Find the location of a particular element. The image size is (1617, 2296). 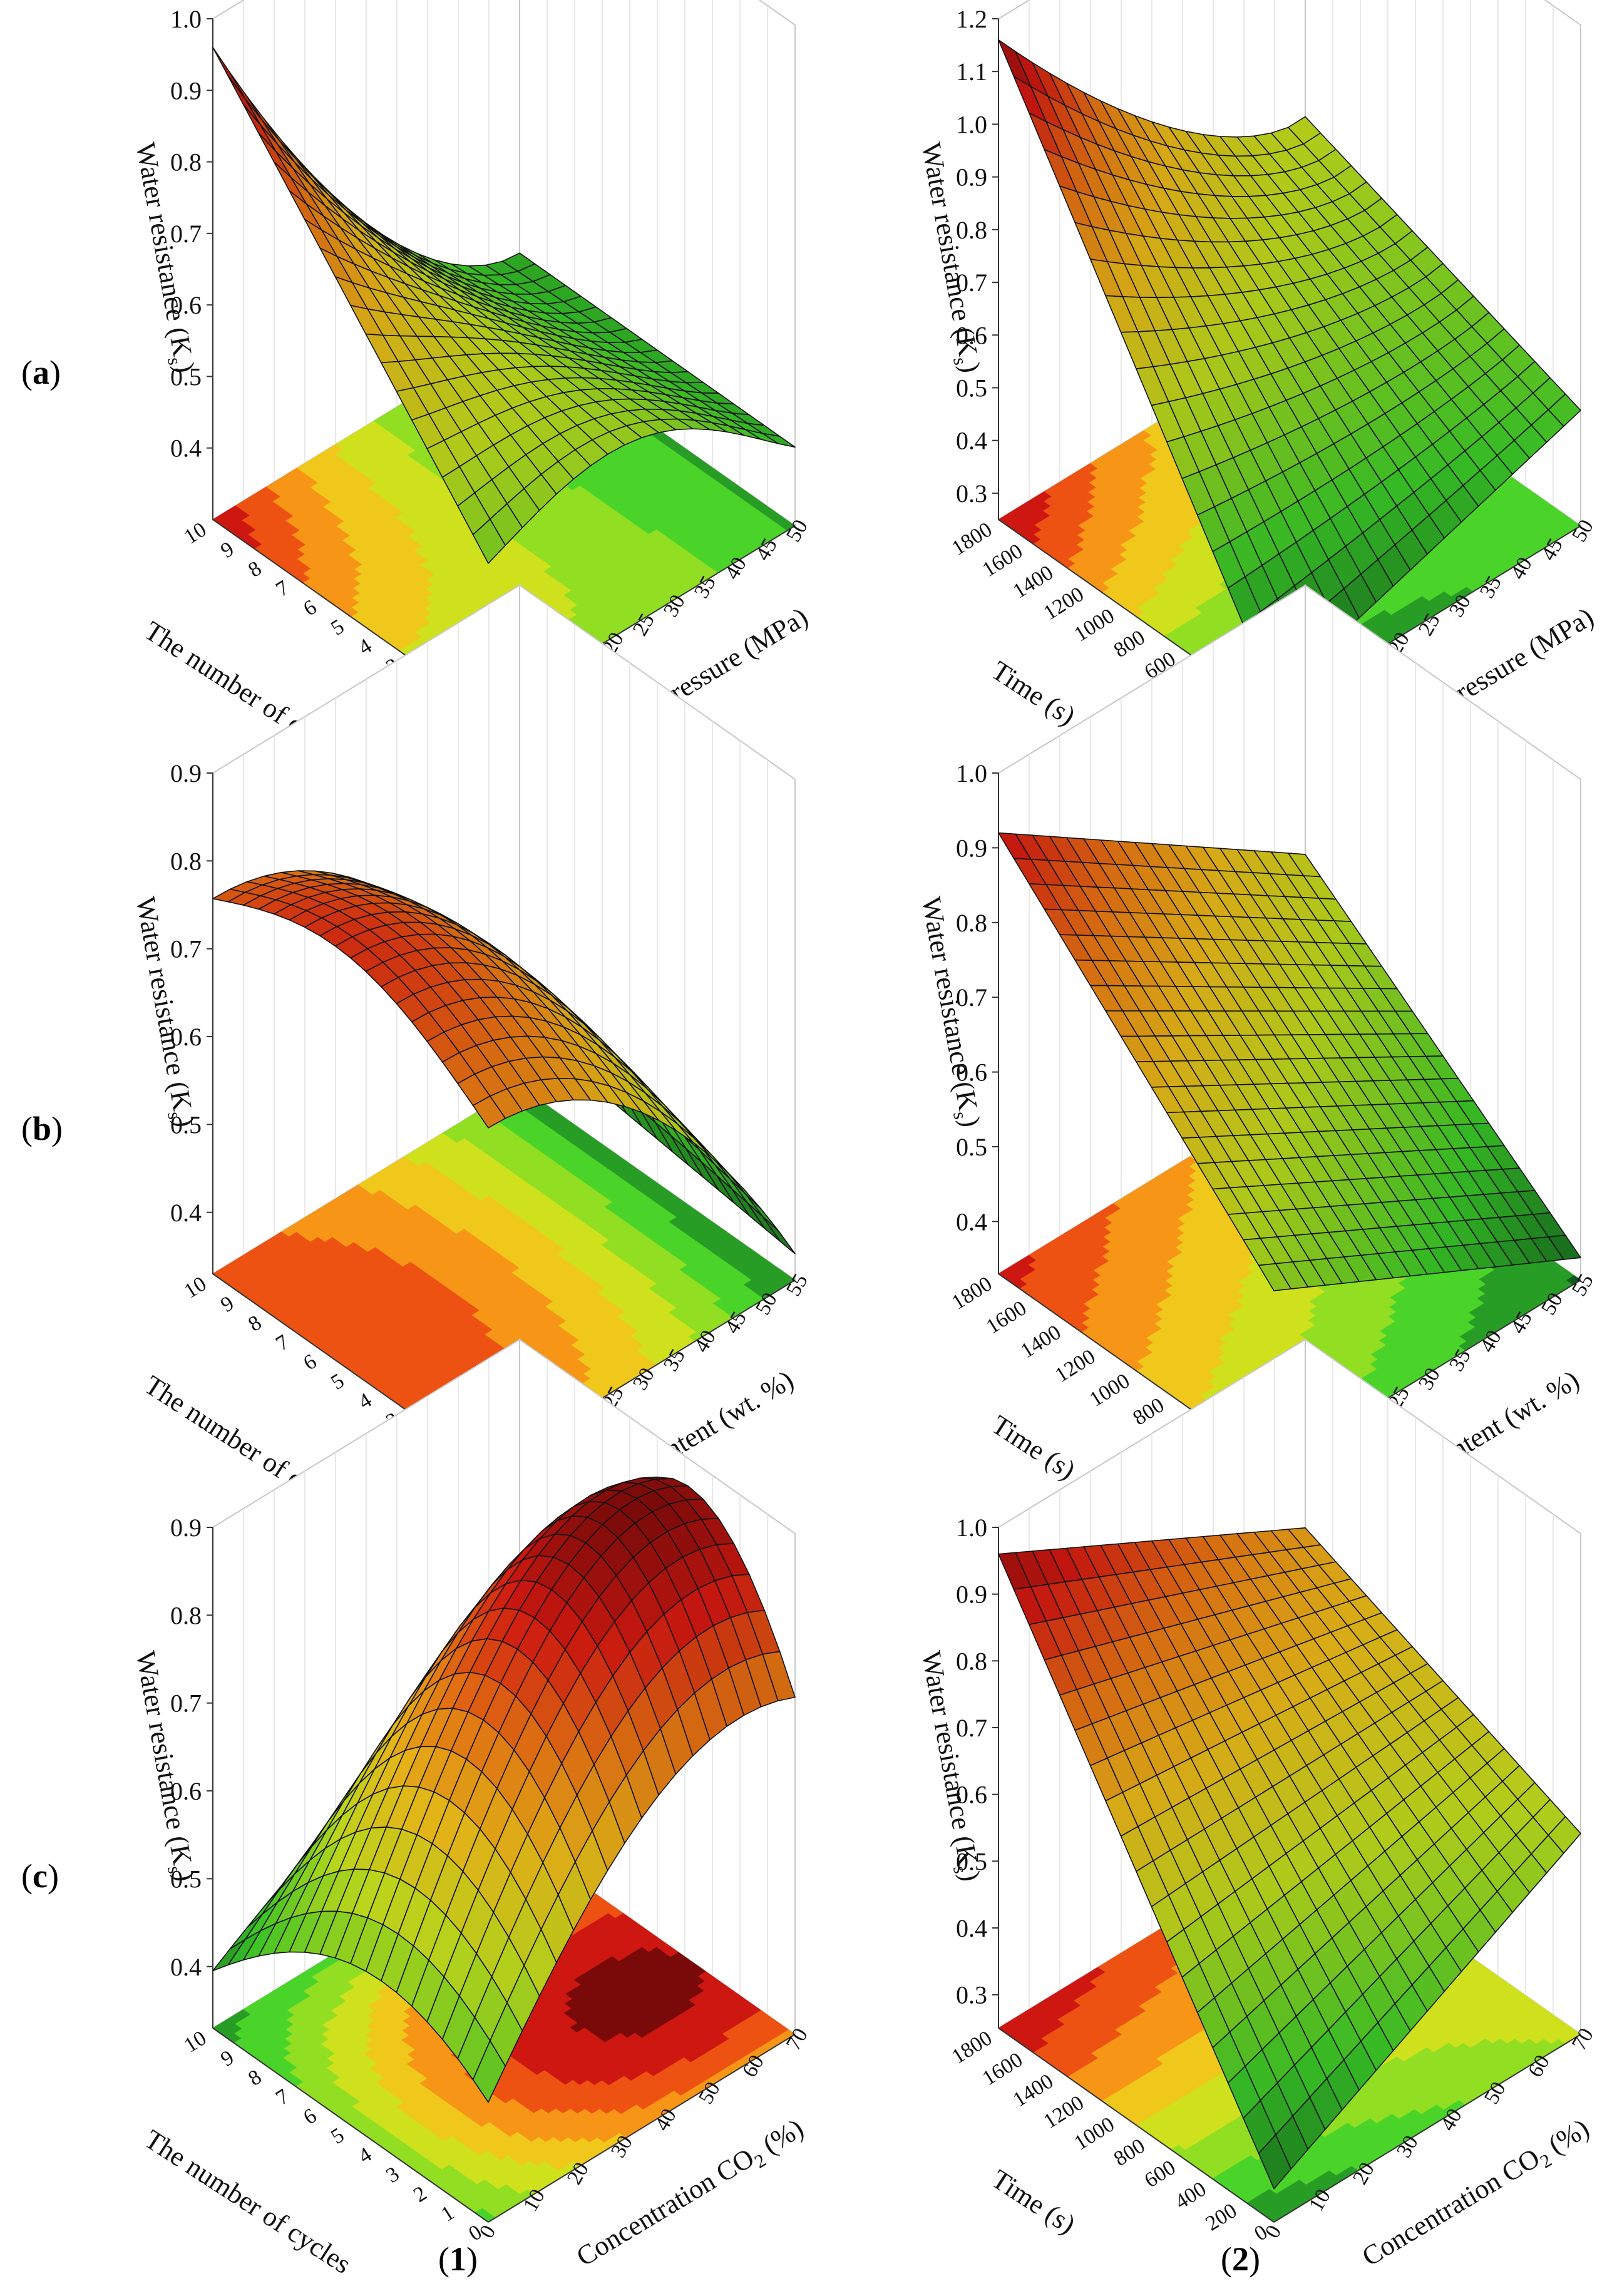

row-label-c: (c) is located at coordinates (40, 1876).